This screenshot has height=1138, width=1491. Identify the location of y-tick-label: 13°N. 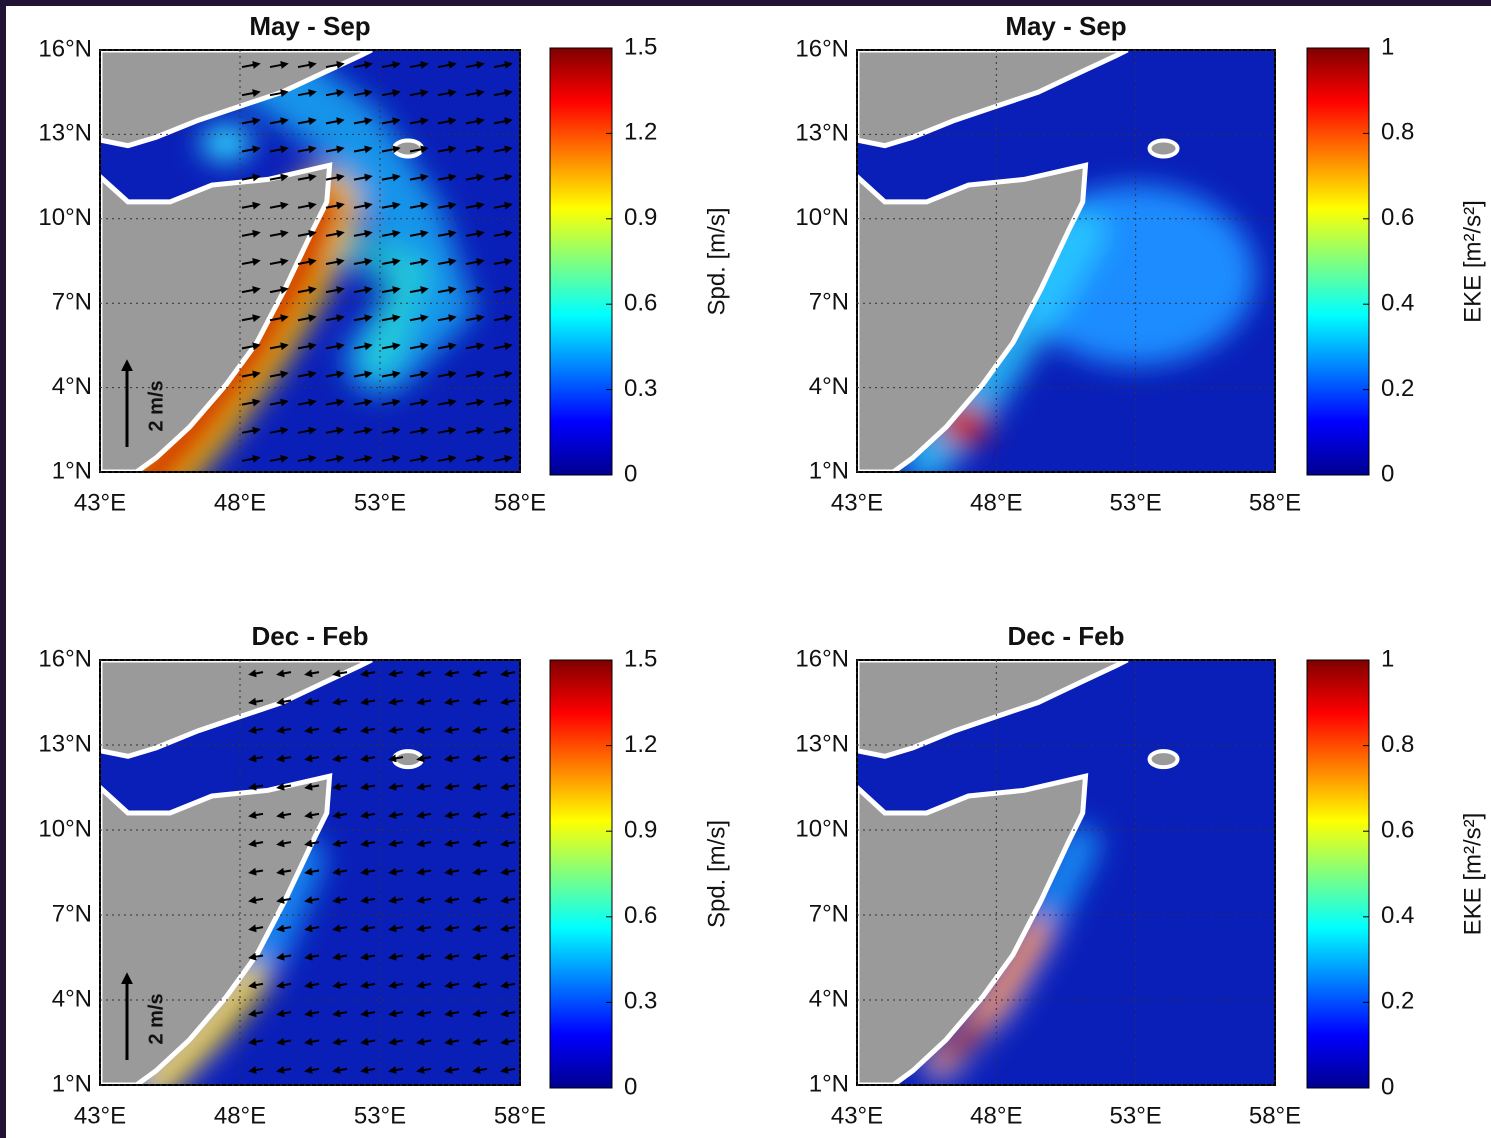
(822, 743).